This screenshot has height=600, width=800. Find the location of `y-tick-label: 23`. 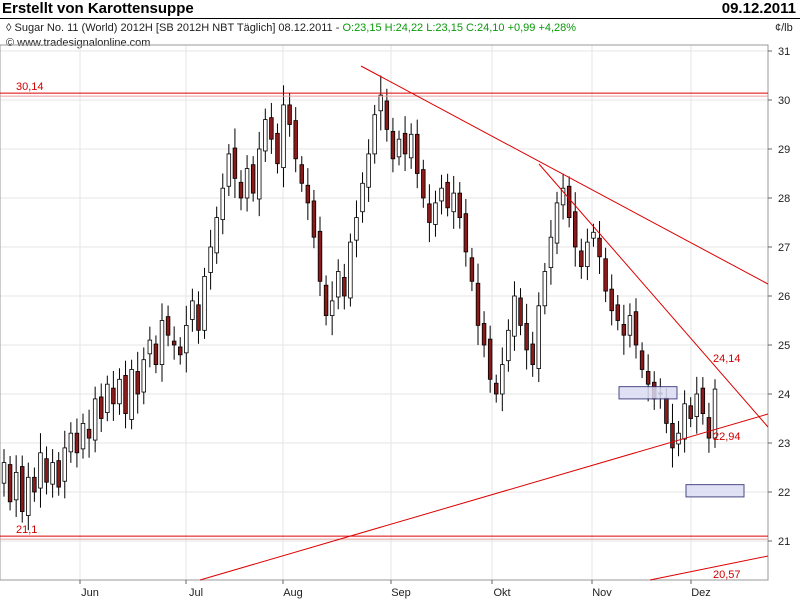

y-tick-label: 23 is located at coordinates (784, 444).